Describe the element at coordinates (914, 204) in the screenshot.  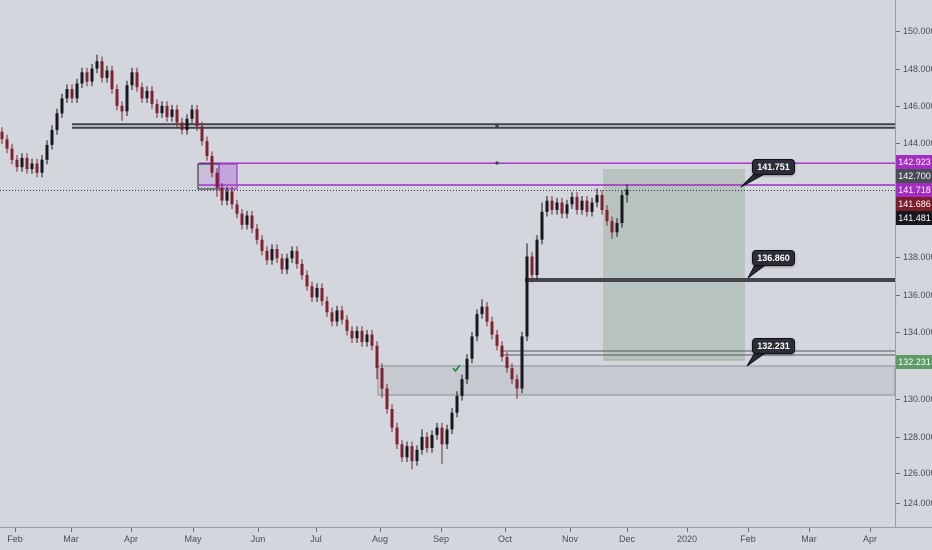
I see `axis-price-label-141.686: 141.686` at that location.